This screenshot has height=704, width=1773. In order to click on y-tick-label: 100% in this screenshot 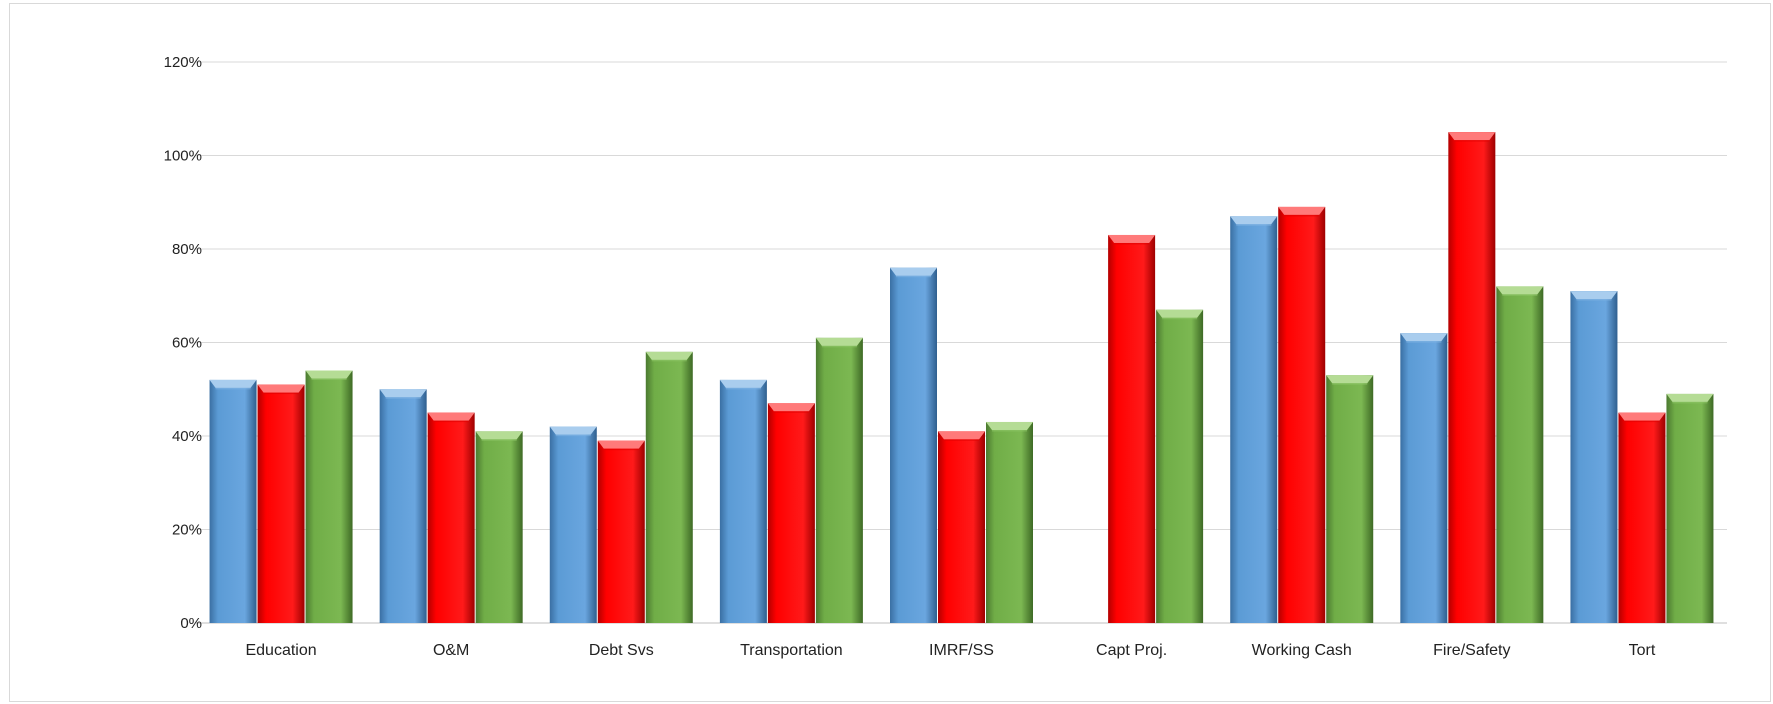, I will do `click(183, 156)`.